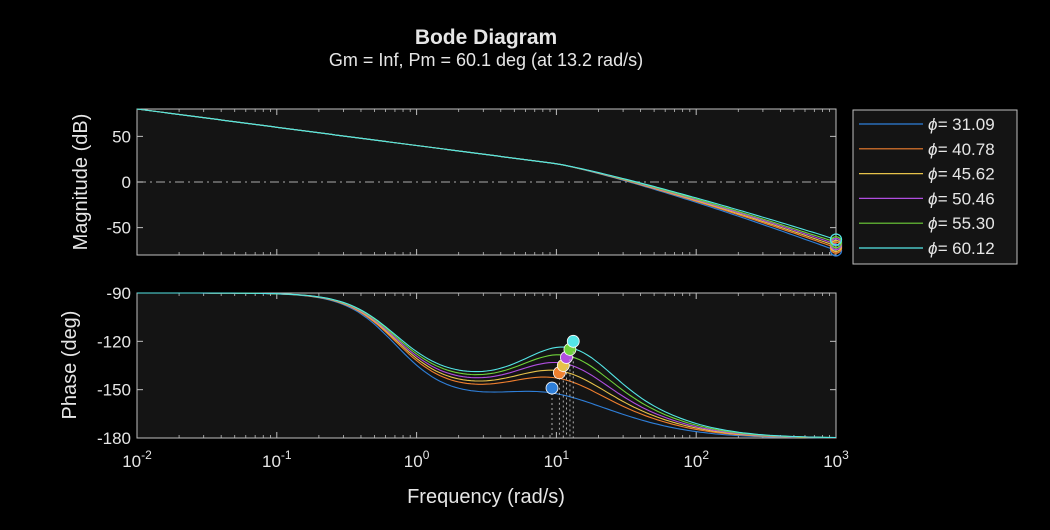 Image resolution: width=1050 pixels, height=530 pixels. I want to click on legend-entry-label: ϕ= 60.12, so click(961, 248).